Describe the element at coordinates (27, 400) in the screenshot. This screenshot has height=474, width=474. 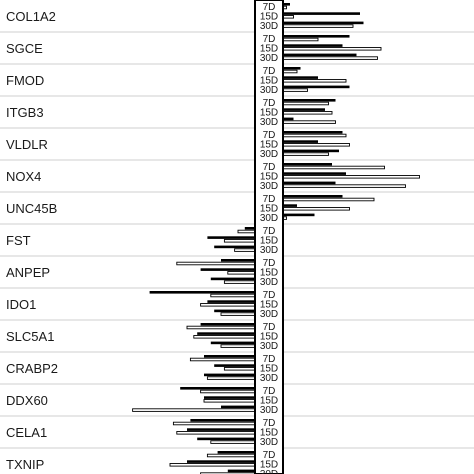
I see `gene-label: DDX60` at that location.